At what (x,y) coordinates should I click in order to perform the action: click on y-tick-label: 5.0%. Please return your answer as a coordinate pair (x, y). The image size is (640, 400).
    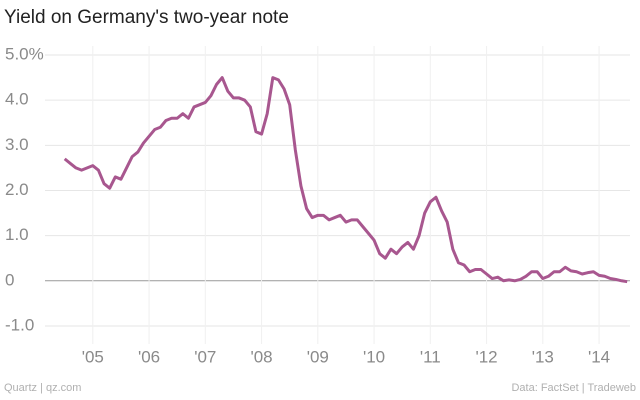
    Looking at the image, I should click on (24, 54).